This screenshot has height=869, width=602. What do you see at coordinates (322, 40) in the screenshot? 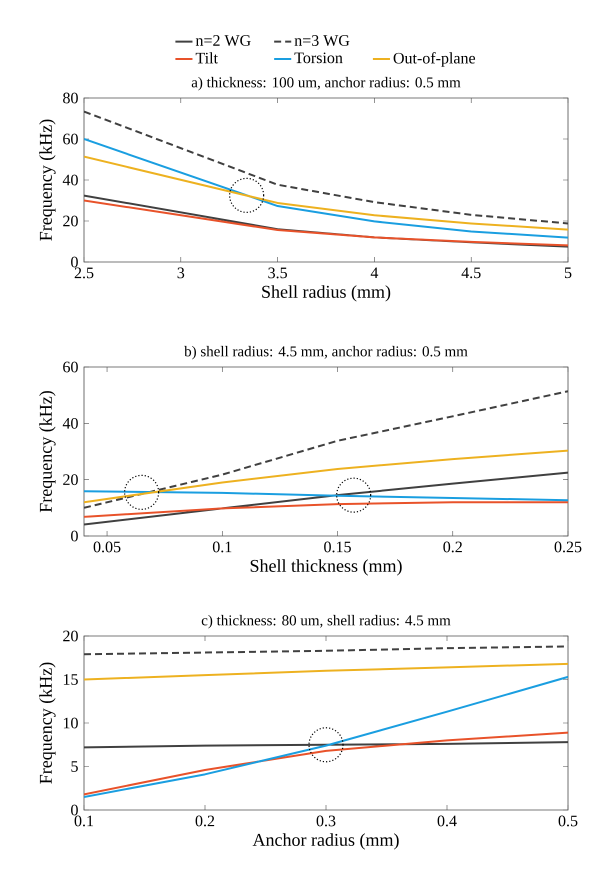
I see `legend-label: n=3 WG` at bounding box center [322, 40].